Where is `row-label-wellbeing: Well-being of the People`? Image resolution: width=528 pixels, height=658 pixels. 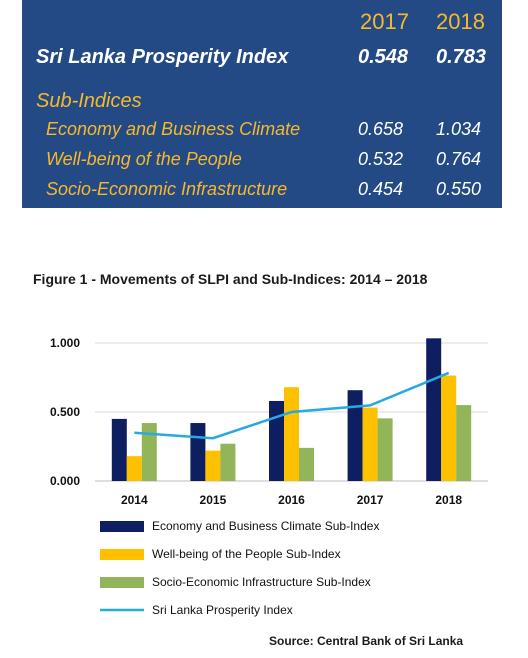
row-label-wellbeing: Well-being of the People is located at coordinates (144, 159).